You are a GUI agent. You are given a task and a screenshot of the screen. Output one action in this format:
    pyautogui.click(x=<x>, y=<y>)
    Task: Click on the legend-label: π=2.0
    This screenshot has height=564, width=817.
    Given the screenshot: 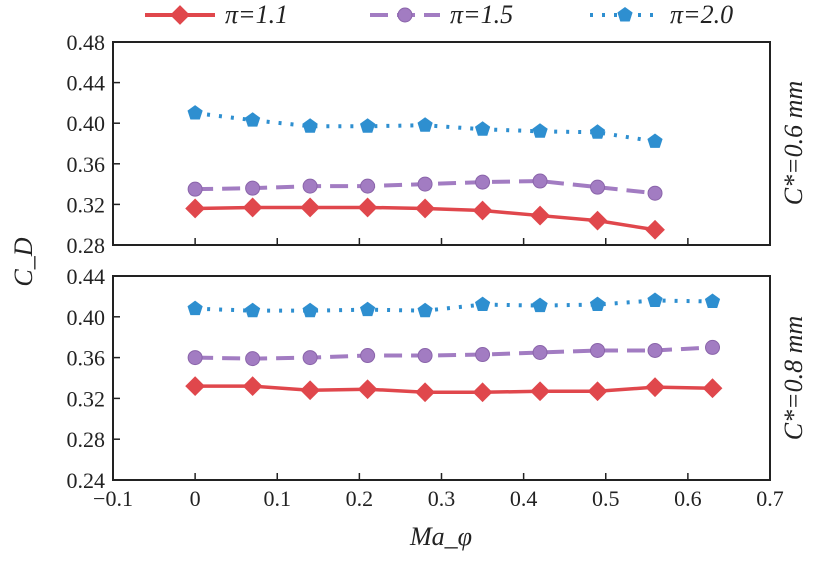 What is the action you would take?
    pyautogui.click(x=701, y=14)
    